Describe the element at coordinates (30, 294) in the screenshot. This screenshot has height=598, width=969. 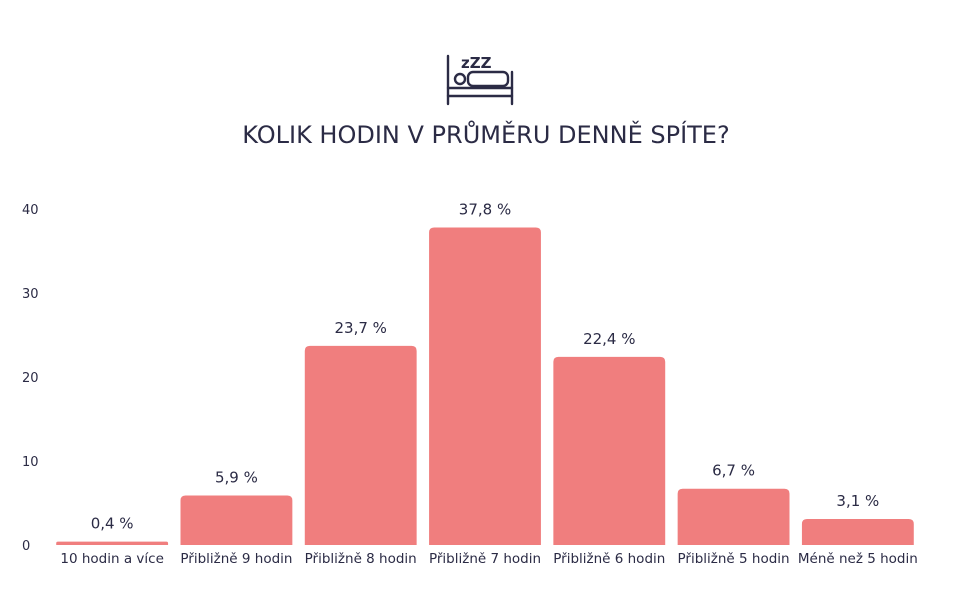
I see `y-tick-label: 30` at that location.